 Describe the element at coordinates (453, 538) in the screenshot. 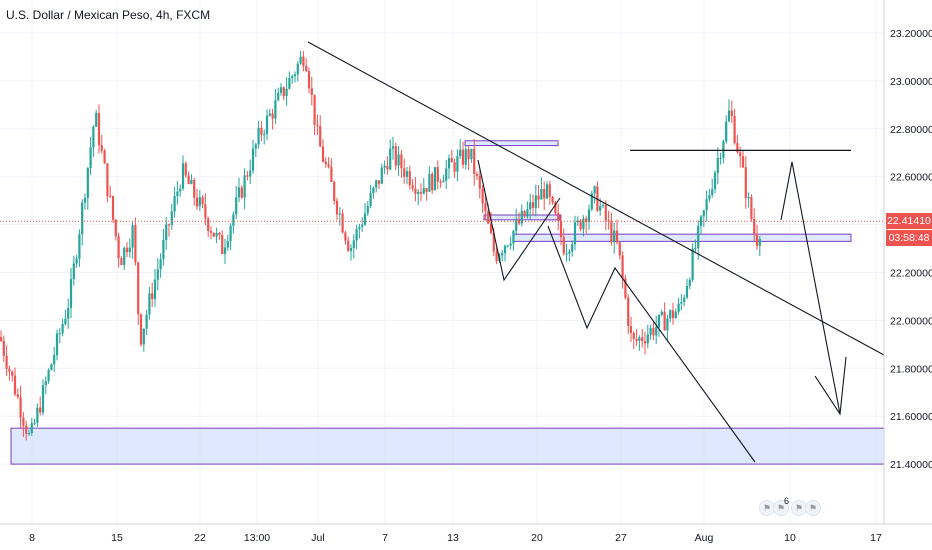

I see `time-tick-label: 13` at that location.